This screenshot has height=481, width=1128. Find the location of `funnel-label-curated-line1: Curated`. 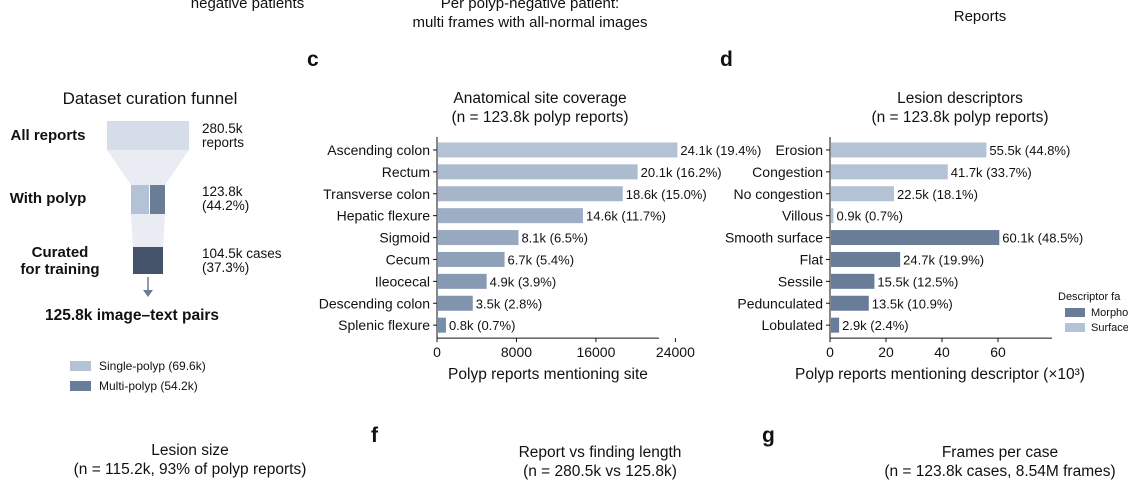

funnel-label-curated-line1: Curated is located at coordinates (60, 252).